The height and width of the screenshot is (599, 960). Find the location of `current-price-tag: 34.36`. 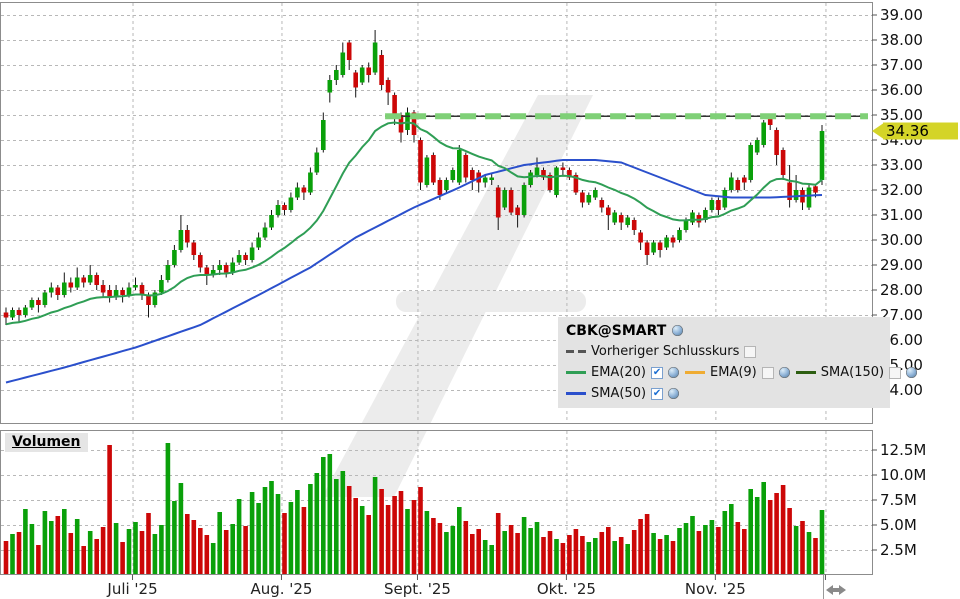

current-price-tag: 34.36 is located at coordinates (915, 131).